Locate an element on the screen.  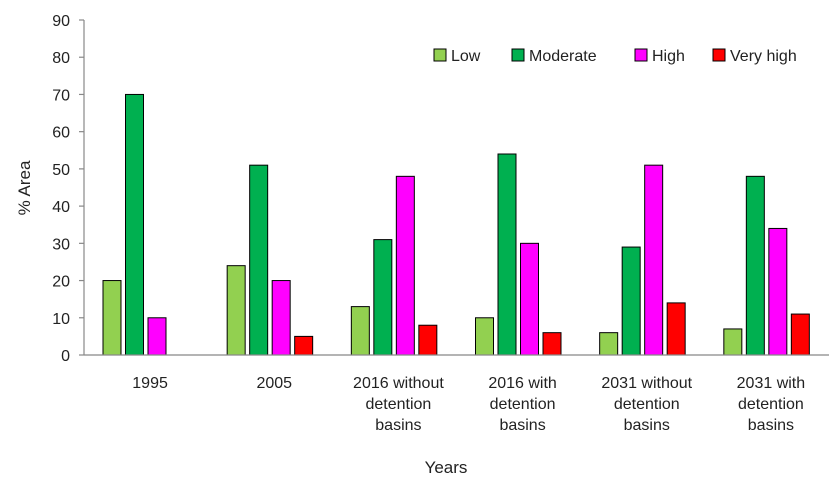
y-tick-label: 30 is located at coordinates (61, 244).